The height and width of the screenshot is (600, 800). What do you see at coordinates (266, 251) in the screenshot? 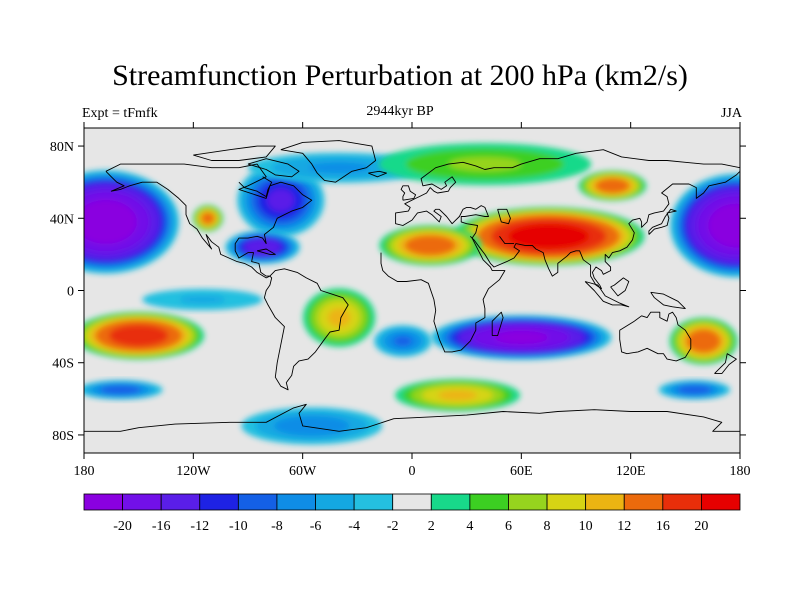
I see `cuba-coast` at bounding box center [266, 251].